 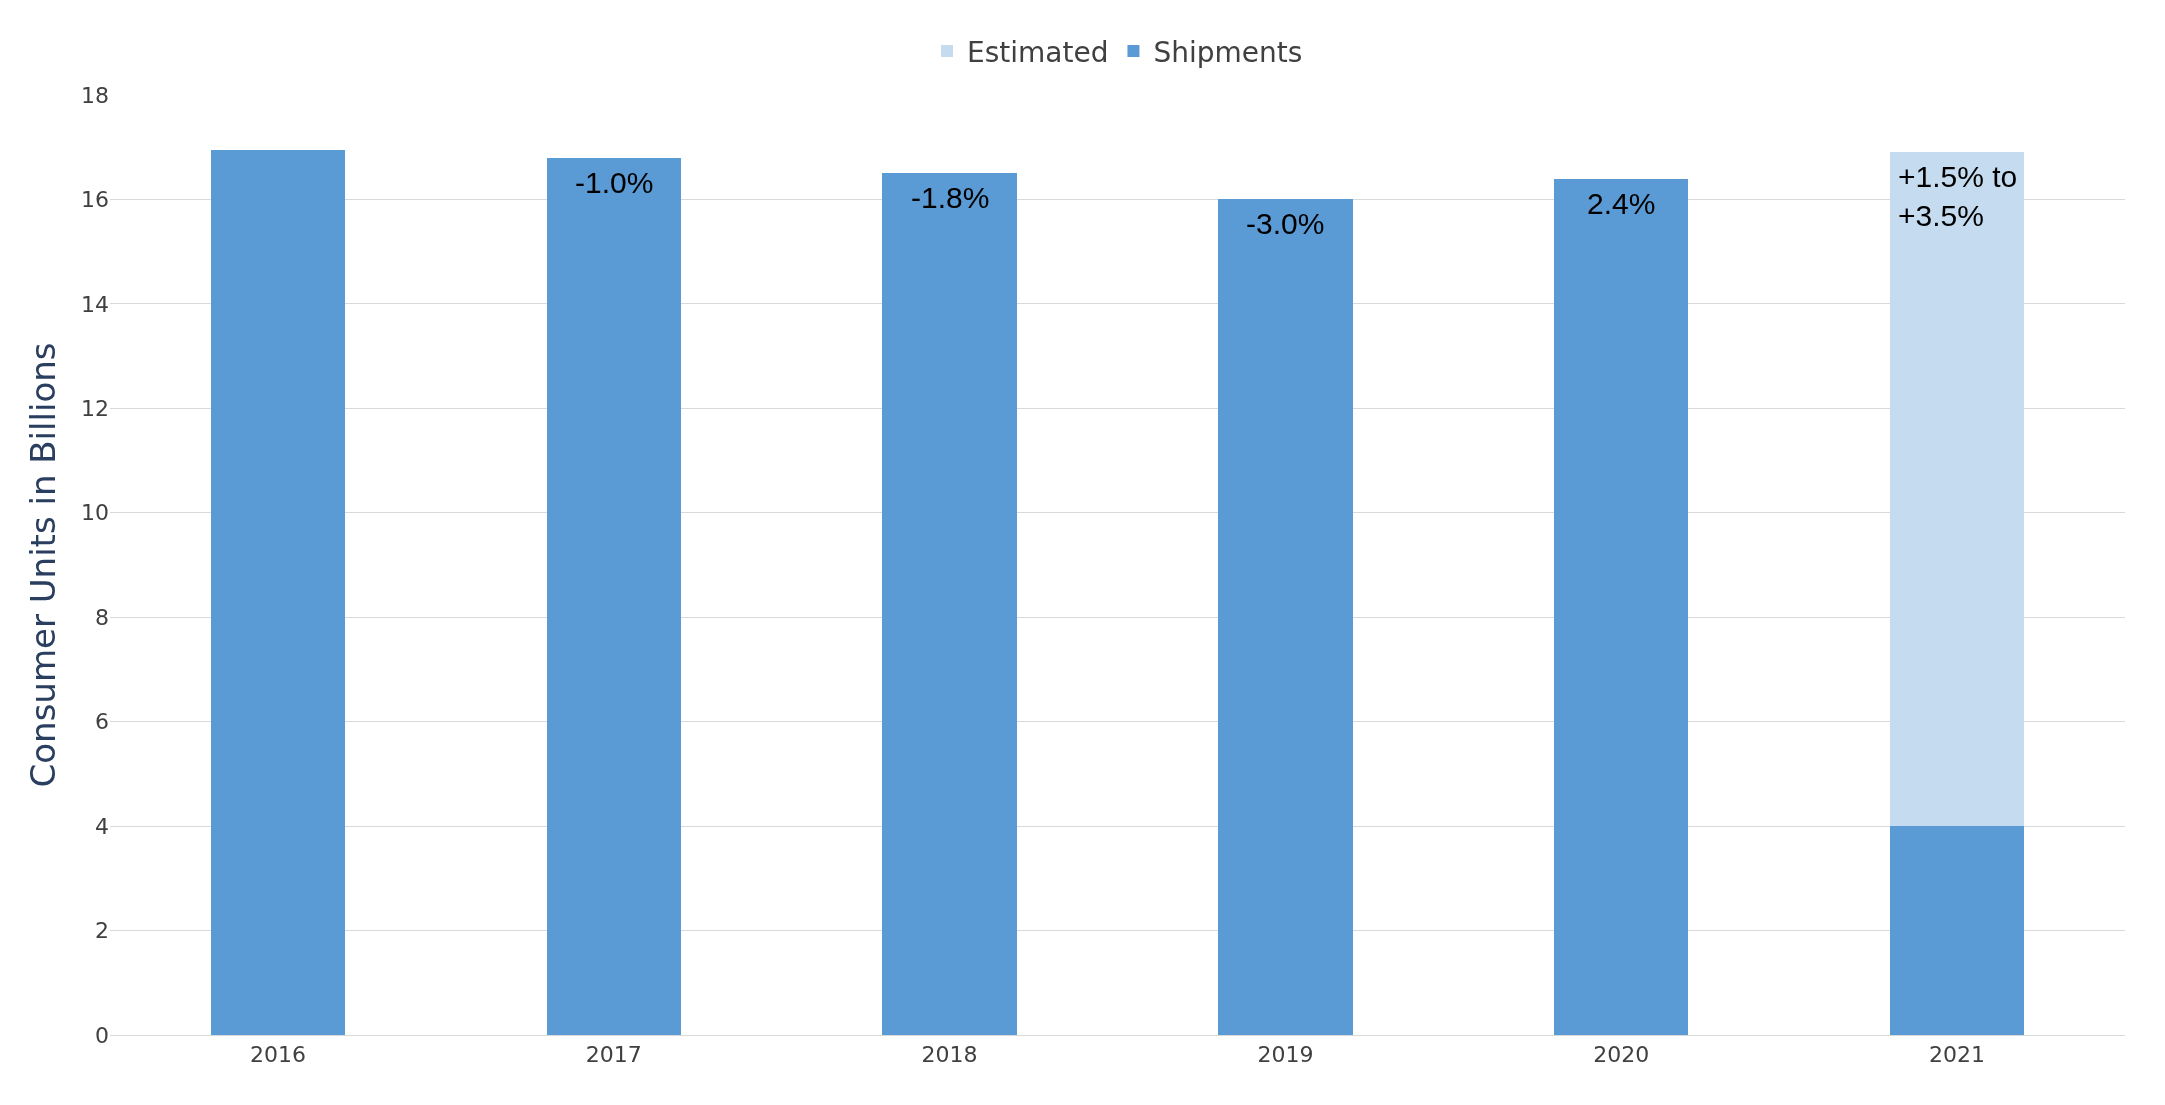 What do you see at coordinates (950, 197) in the screenshot?
I see `annotation: -1.8%` at bounding box center [950, 197].